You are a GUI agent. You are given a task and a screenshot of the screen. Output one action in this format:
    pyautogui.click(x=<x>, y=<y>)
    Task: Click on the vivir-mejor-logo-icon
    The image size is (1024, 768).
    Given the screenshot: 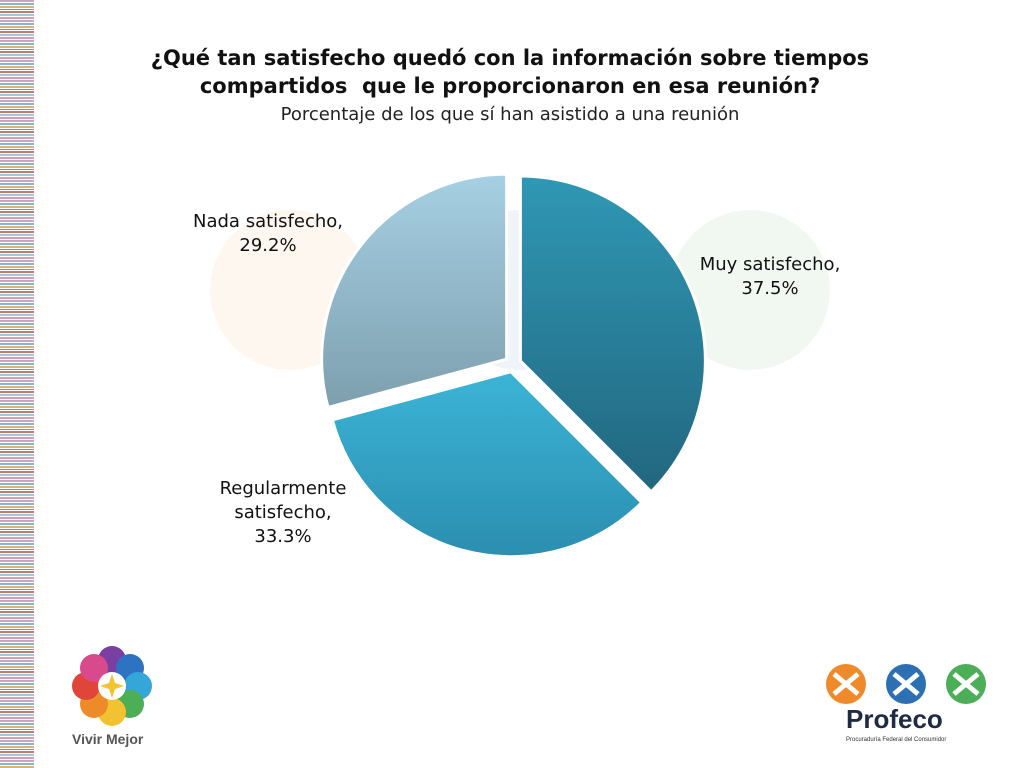 What is the action you would take?
    pyautogui.click(x=112, y=686)
    